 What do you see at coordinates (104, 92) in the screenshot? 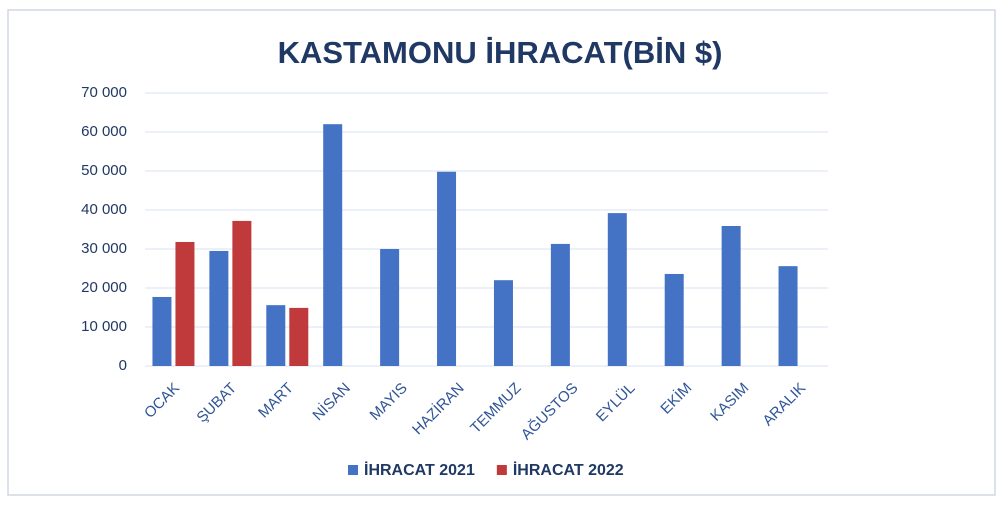
I see `y-tick-label: 70 000` at bounding box center [104, 92].